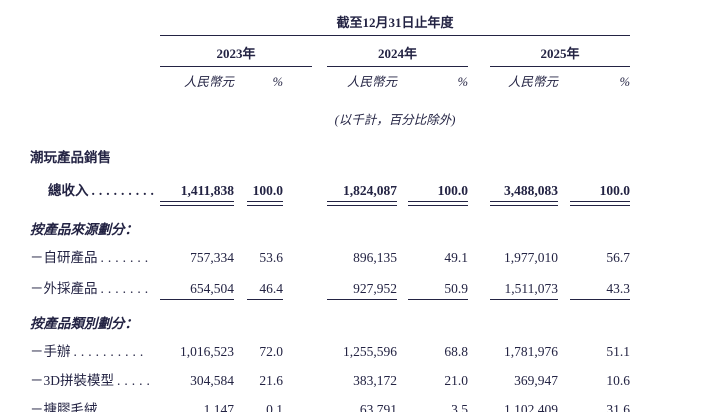 Image resolution: width=703 pixels, height=412 pixels. I want to click on value-cell: 383,172, so click(375, 380).